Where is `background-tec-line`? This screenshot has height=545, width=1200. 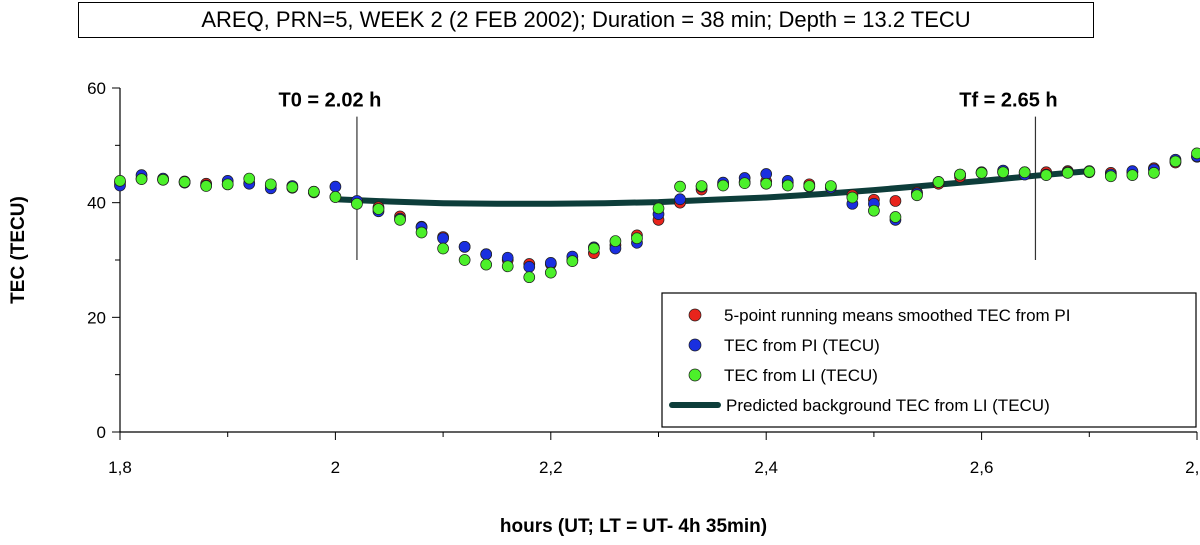
background-tec-line is located at coordinates (712, 187).